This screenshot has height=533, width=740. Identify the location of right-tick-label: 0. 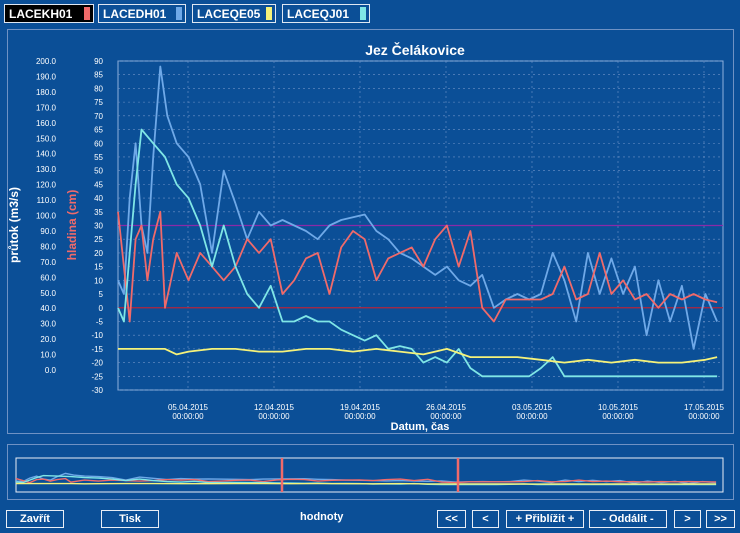
(101, 308).